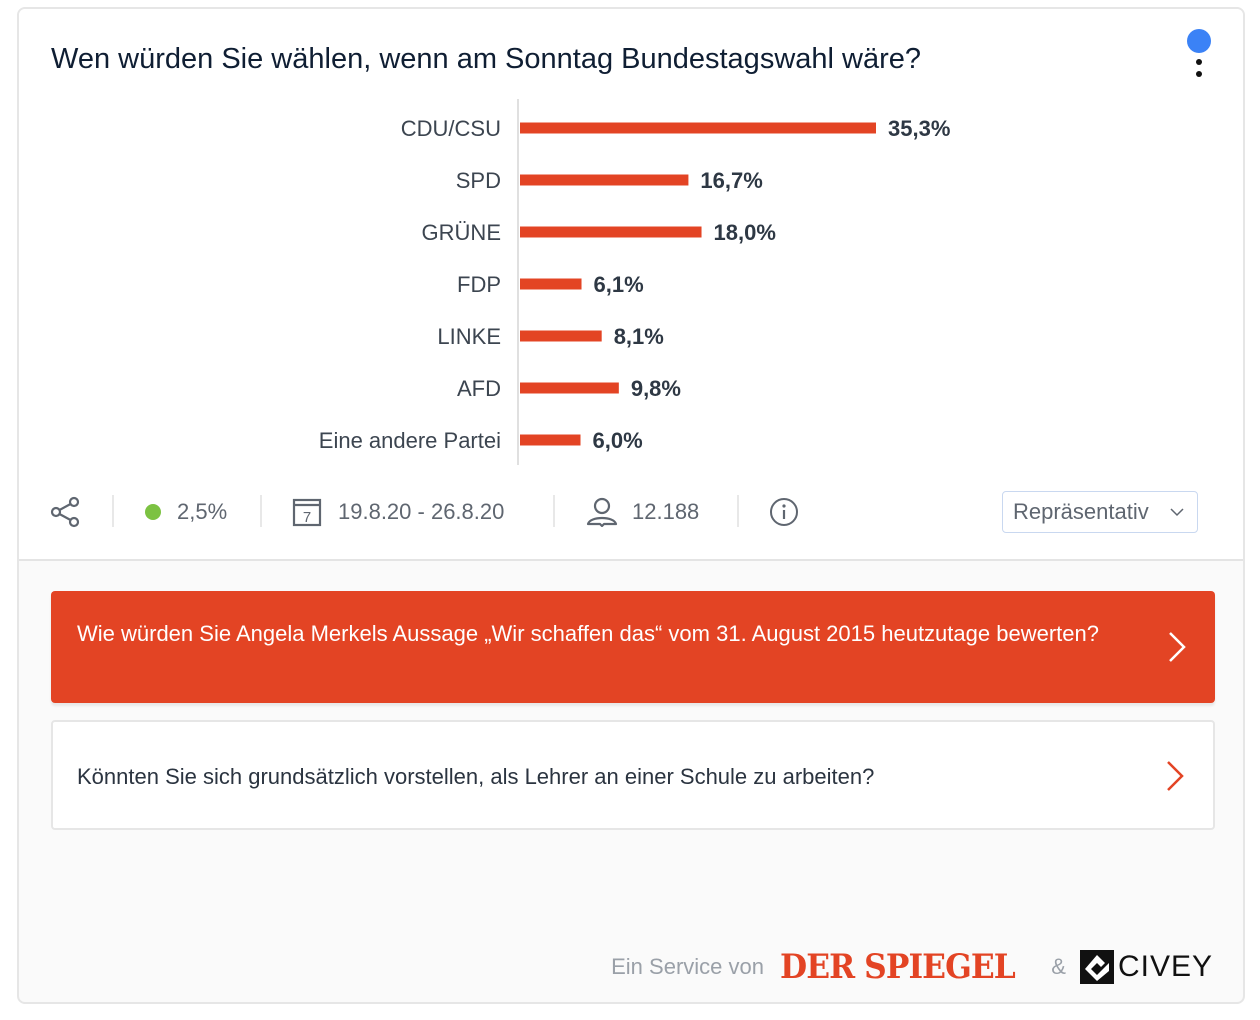 This screenshot has height=1020, width=1260. I want to click on poll-meta-bar: 2,5% 7 19.8.20 - 26.8.20 12.188, so click(631, 512).